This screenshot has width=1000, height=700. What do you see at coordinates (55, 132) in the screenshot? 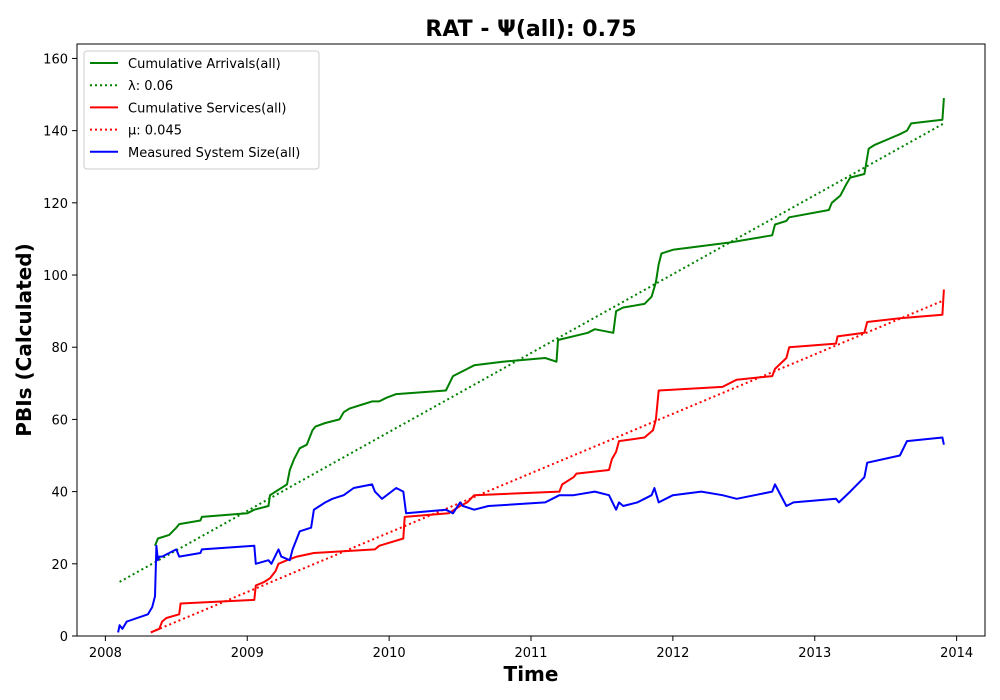
I see `y-tick-label: 140` at bounding box center [55, 132].